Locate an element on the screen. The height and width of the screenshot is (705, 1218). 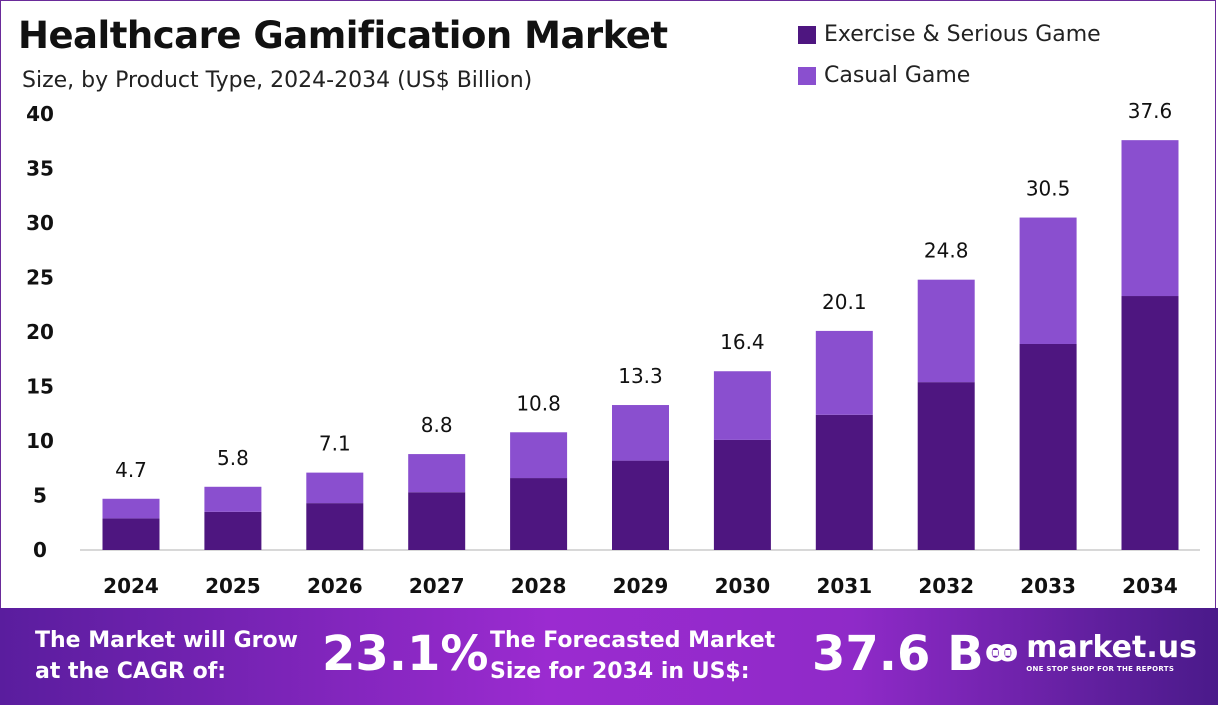
bar-casual-2030 is located at coordinates (742, 405).